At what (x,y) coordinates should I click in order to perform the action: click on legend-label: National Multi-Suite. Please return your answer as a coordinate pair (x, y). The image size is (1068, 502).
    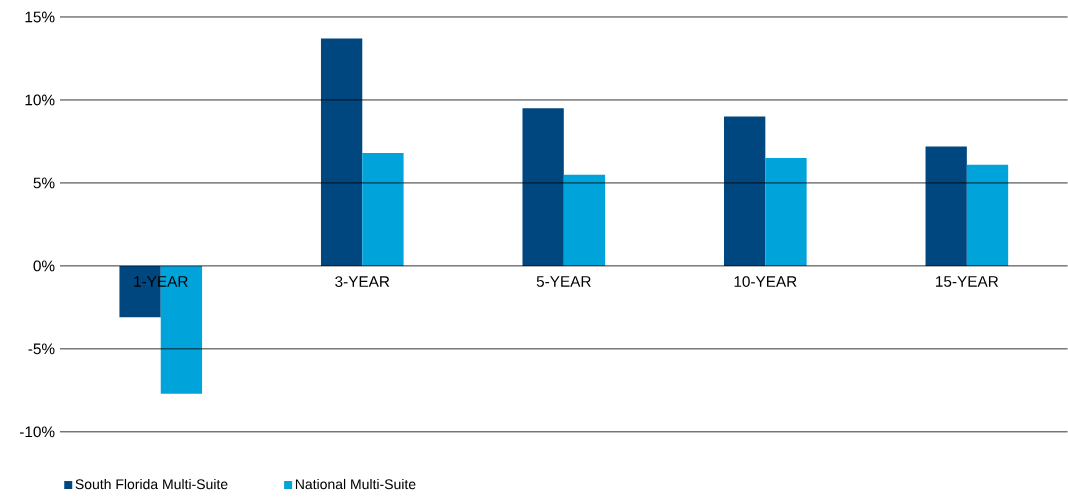
    Looking at the image, I should click on (355, 484).